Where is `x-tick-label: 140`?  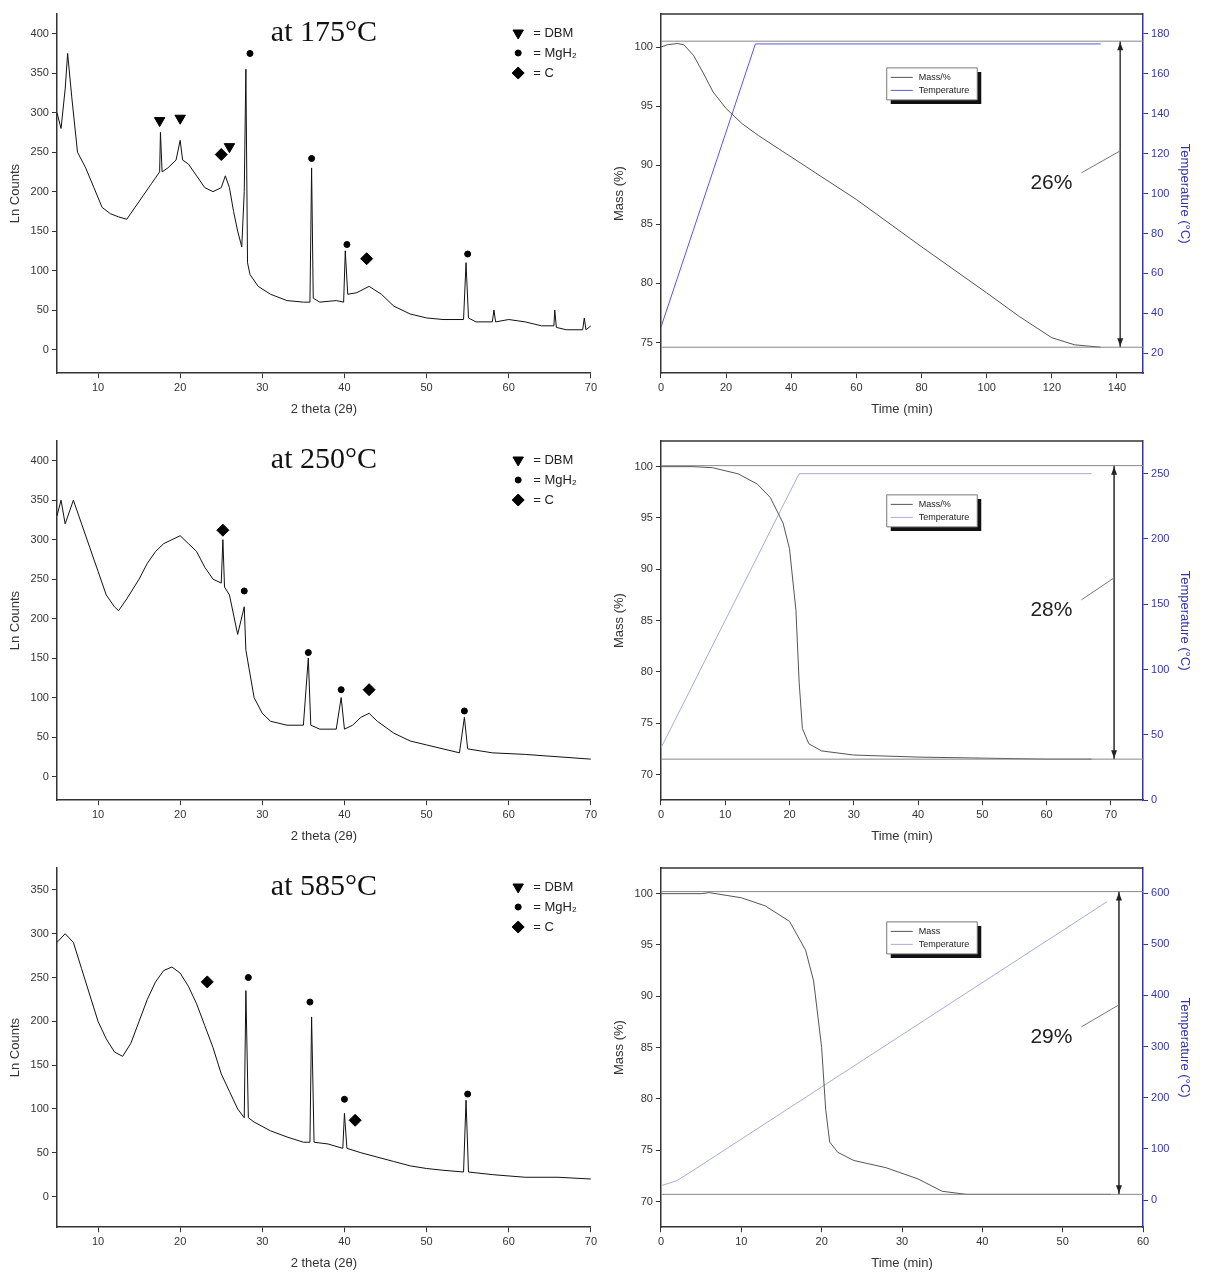
x-tick-label: 140 is located at coordinates (1117, 386).